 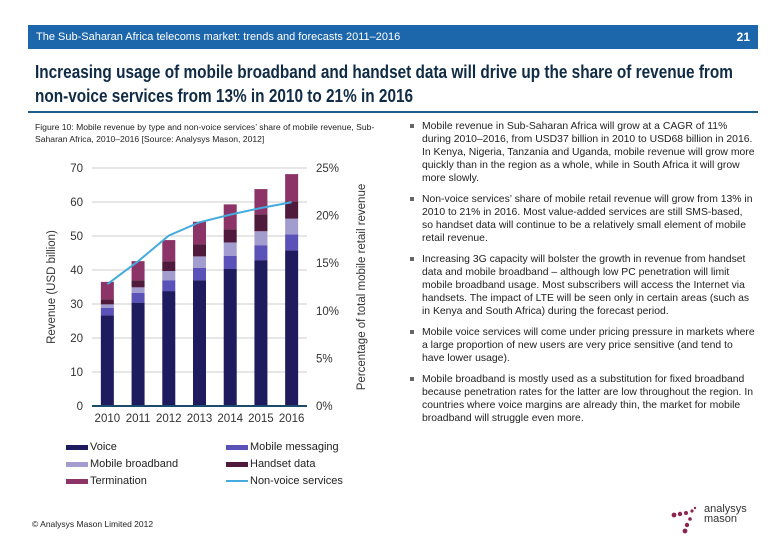 What do you see at coordinates (684, 520) in the screenshot?
I see `logo-dots-icon` at bounding box center [684, 520].